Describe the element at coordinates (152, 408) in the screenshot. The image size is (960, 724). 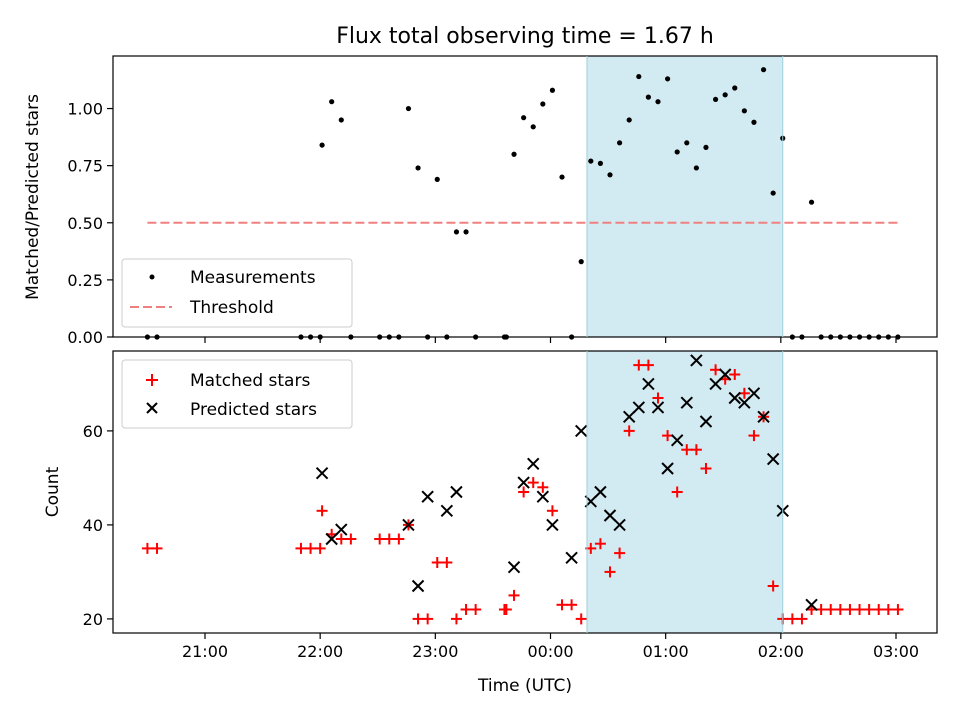
I see `legend-predicted-marker` at that location.